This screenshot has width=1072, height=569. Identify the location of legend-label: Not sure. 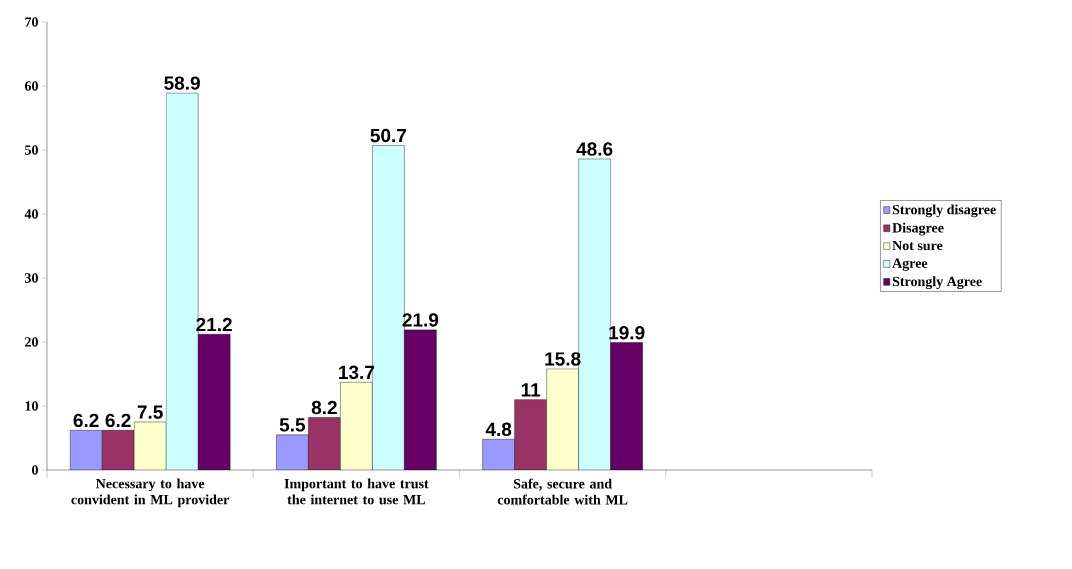
(917, 245).